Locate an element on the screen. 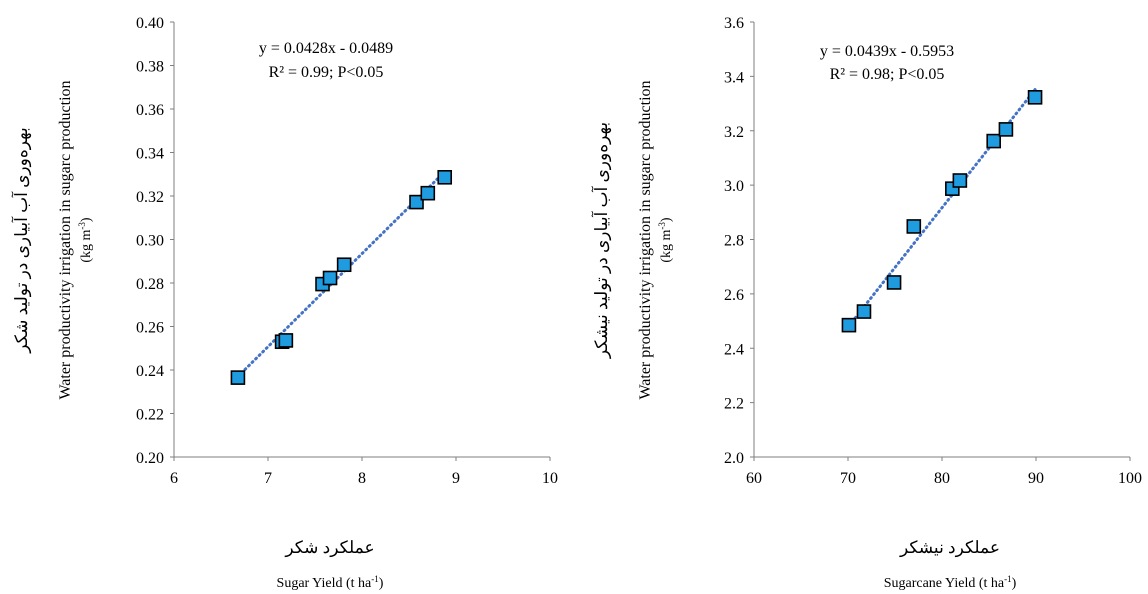  y-tick-label: 0.28 is located at coordinates (150, 284).